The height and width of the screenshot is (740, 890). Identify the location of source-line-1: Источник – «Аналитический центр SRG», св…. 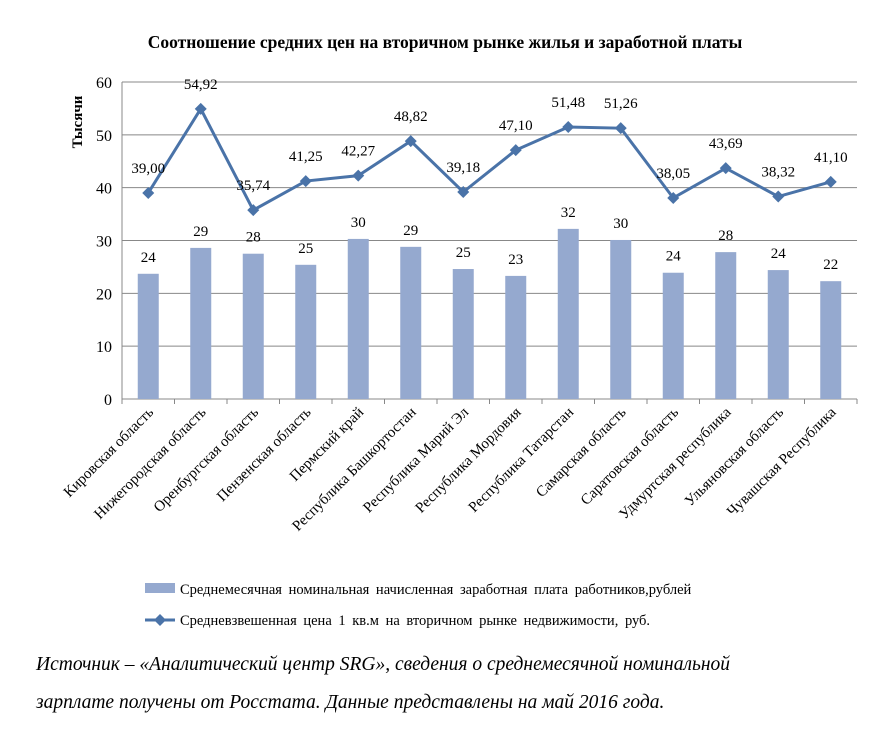
(383, 664).